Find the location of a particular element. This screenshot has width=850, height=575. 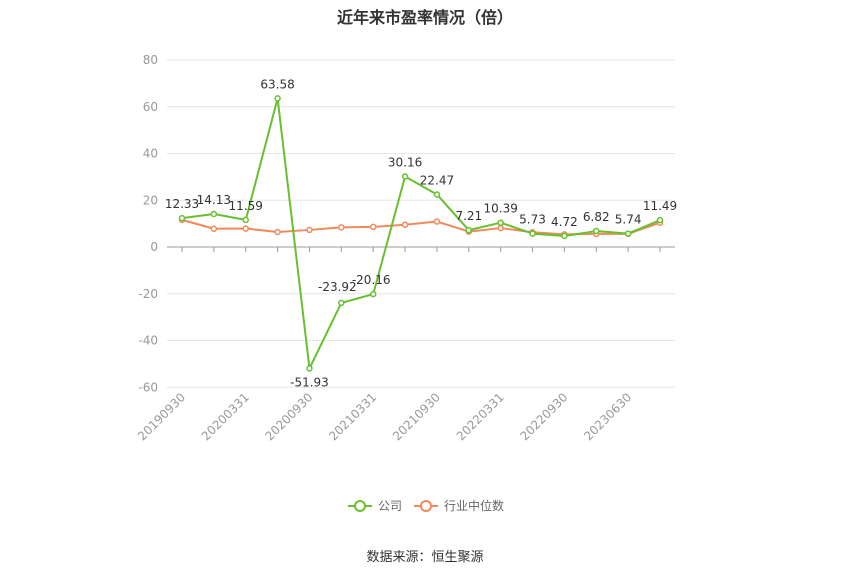

data-label: 22.47 is located at coordinates (437, 180).